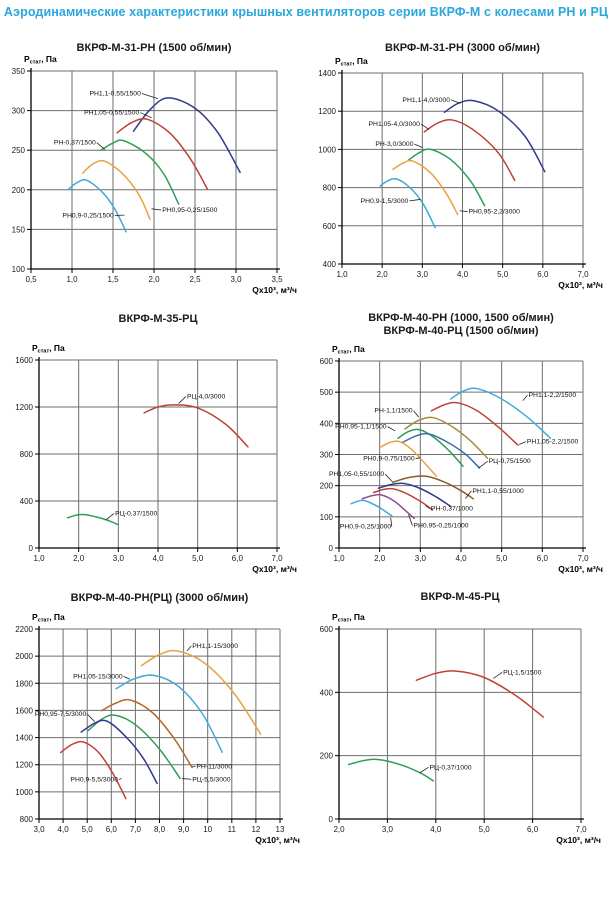  Describe the element at coordinates (113, 279) in the screenshot. I see `x-tick-label: 1,5` at that location.